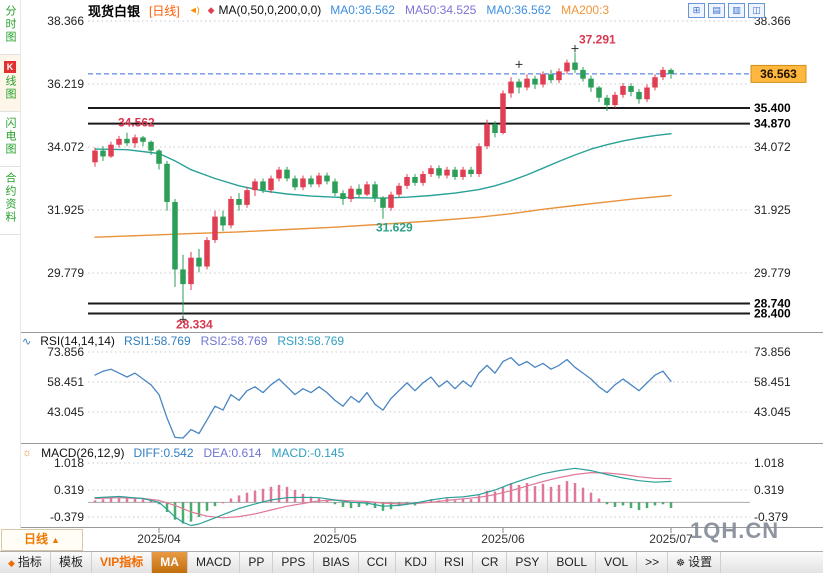 Image resolution: width=823 pixels, height=573 pixels. I want to click on period-selector-button: 日线 ▲, so click(42, 540).